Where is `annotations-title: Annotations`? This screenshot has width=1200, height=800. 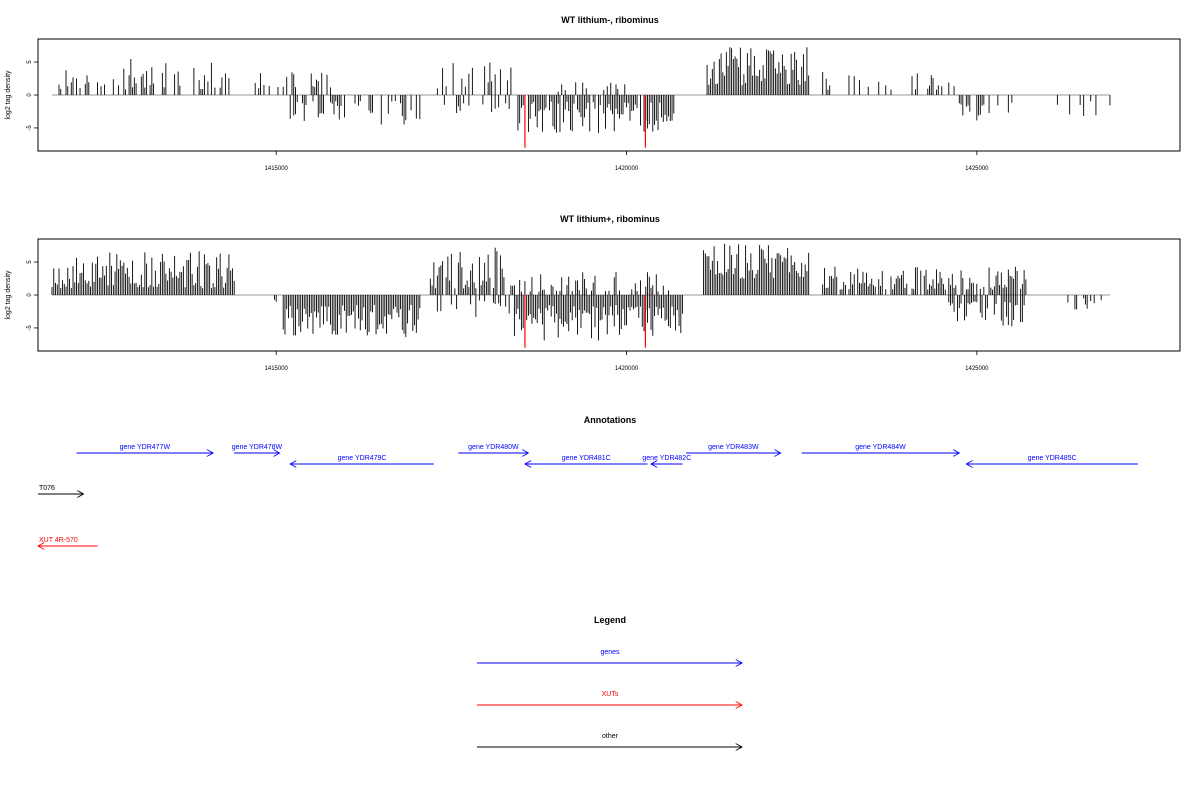 annotations-title: Annotations is located at coordinates (610, 420).